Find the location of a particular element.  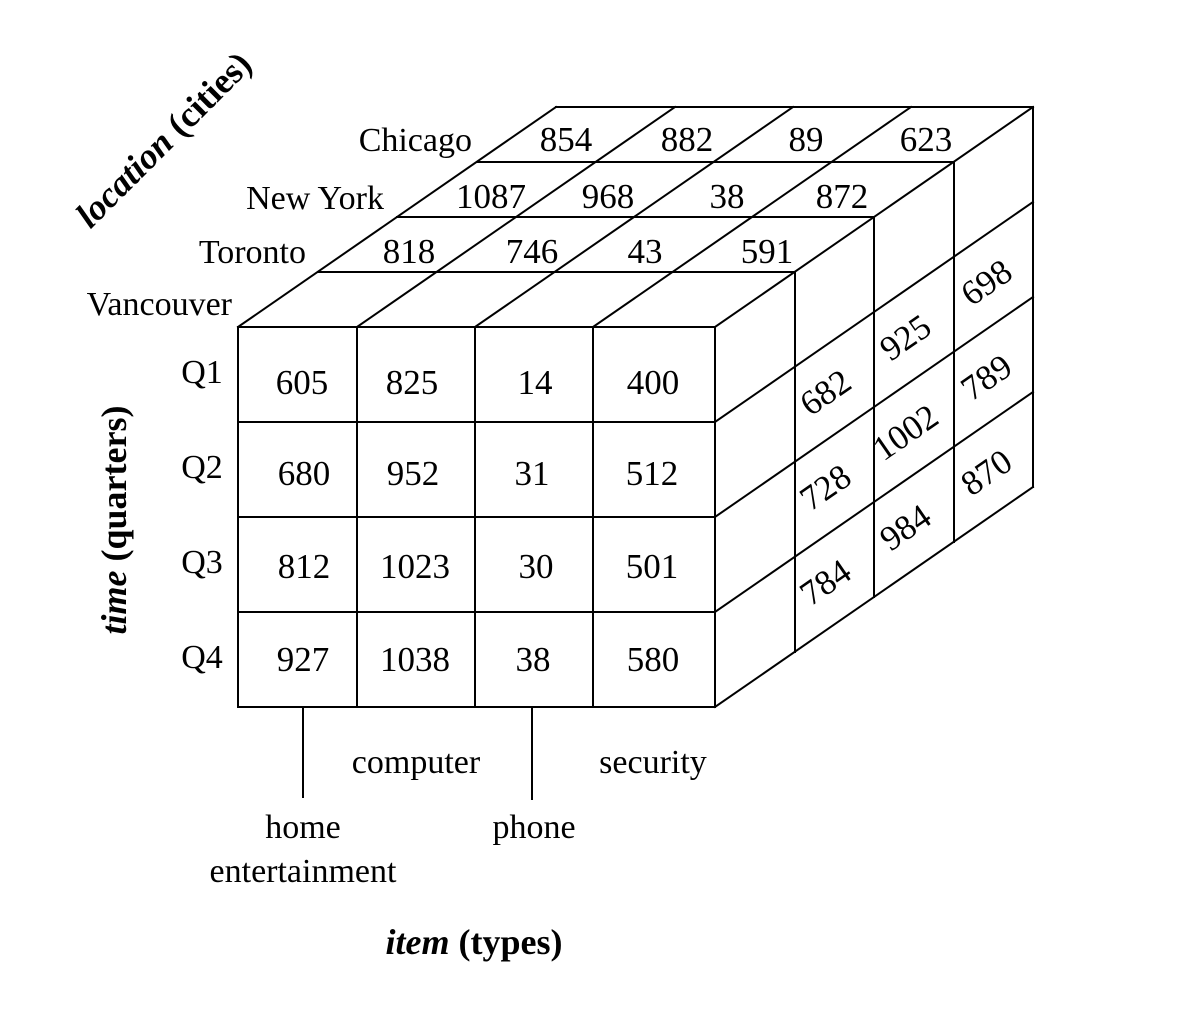

cell-value: 882 is located at coordinates (687, 139).